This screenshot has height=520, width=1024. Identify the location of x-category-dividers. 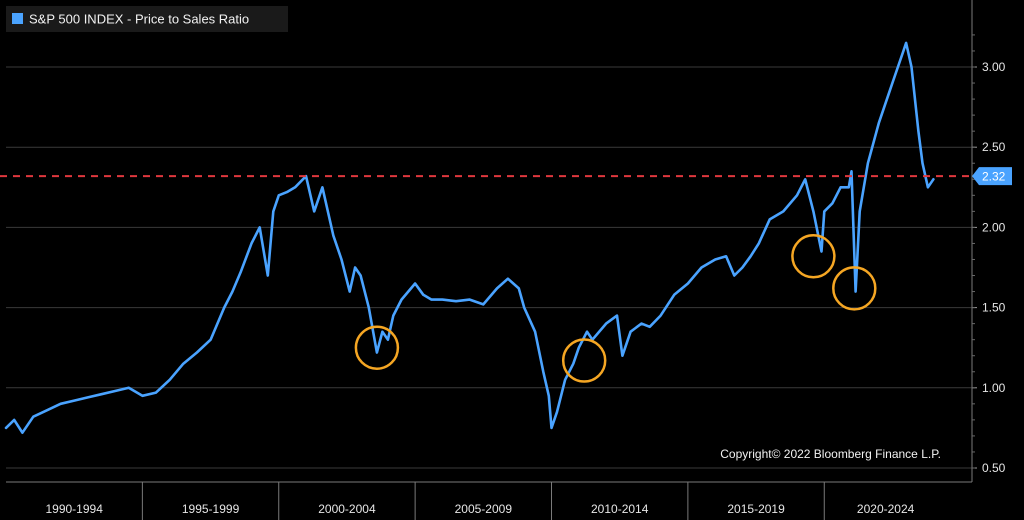
(489, 500).